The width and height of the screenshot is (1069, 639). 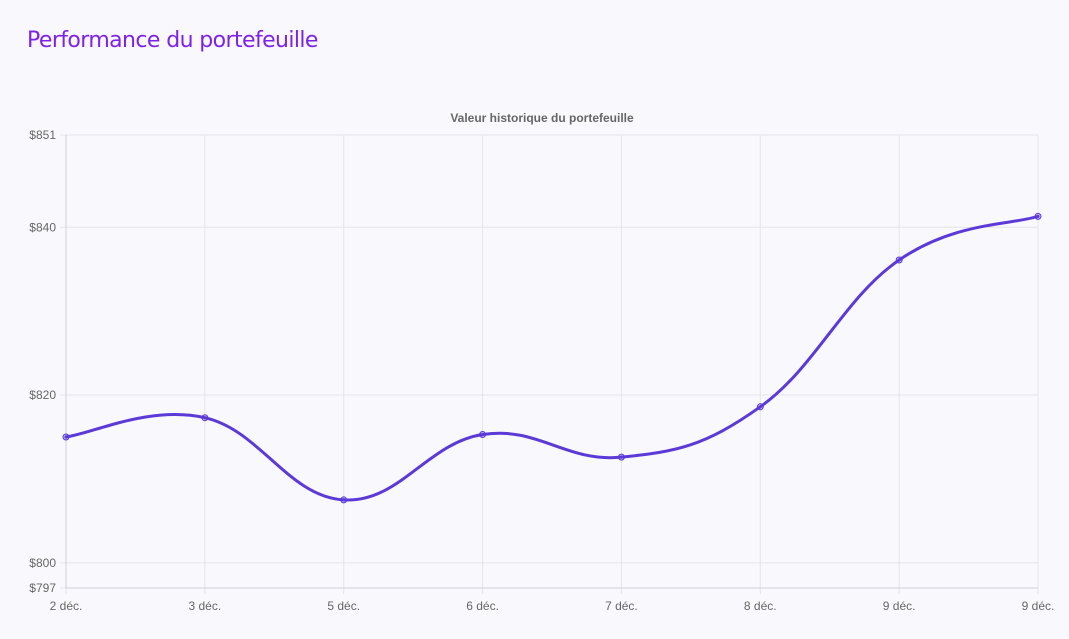 I want to click on x-tick-label: 3 déc., so click(x=205, y=606).